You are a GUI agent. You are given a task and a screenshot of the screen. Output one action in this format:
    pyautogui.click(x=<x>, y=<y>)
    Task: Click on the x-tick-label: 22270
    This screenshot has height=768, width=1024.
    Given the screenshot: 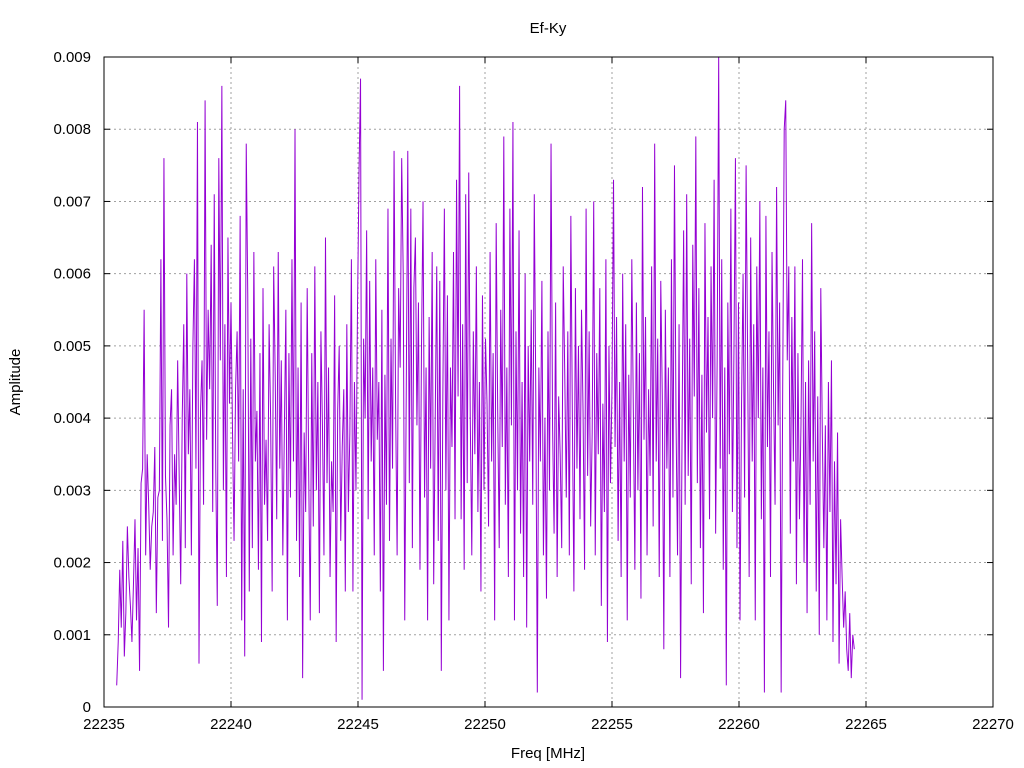 What is the action you would take?
    pyautogui.click(x=993, y=724)
    